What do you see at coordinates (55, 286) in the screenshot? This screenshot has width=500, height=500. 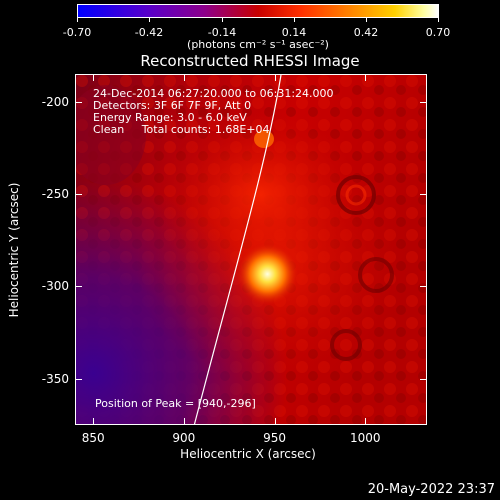 I see `y-tick-label: -300` at bounding box center [55, 286].